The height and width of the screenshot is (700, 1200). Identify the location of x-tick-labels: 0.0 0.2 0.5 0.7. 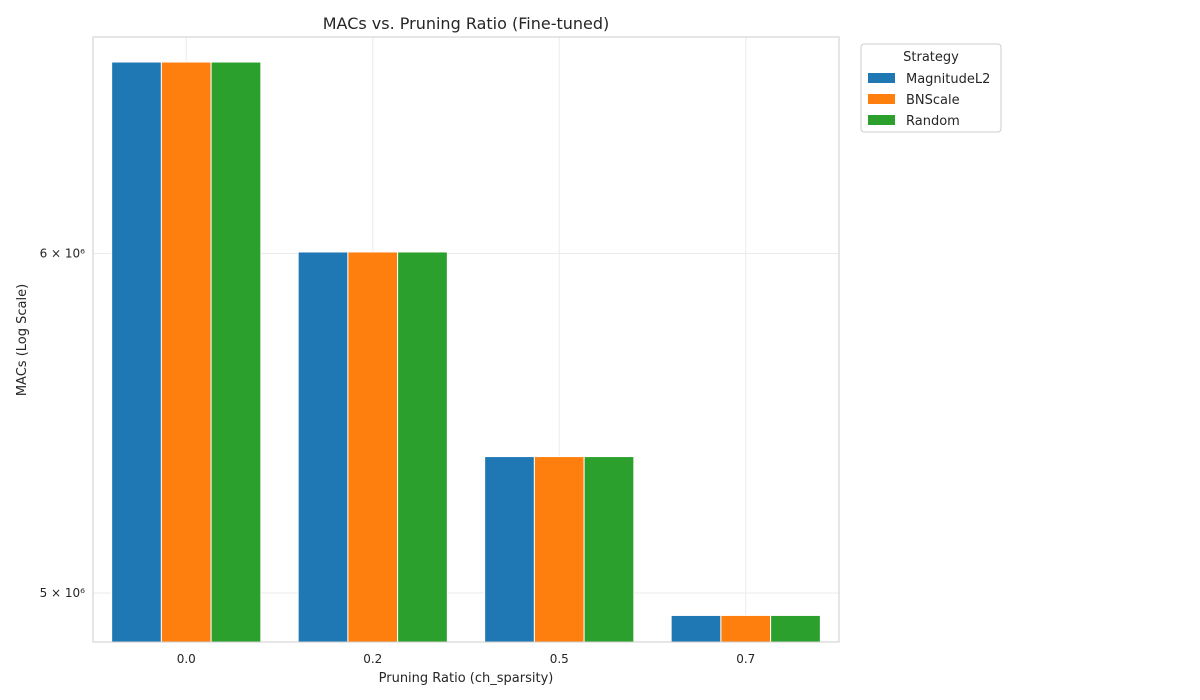
(466, 659).